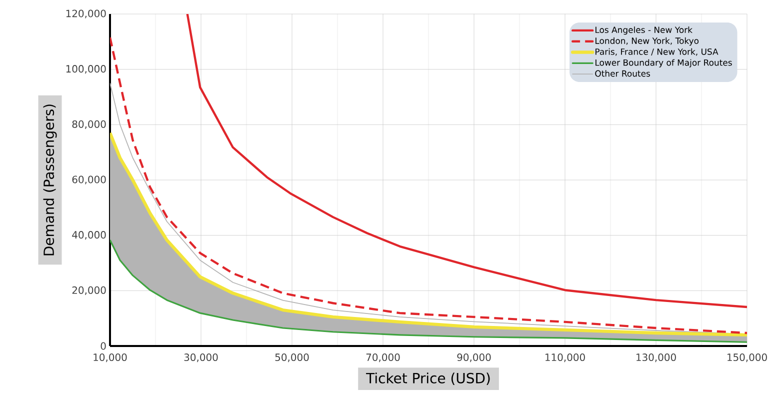 The width and height of the screenshot is (768, 409). I want to click on y-tick-label: 40,000, so click(89, 235).